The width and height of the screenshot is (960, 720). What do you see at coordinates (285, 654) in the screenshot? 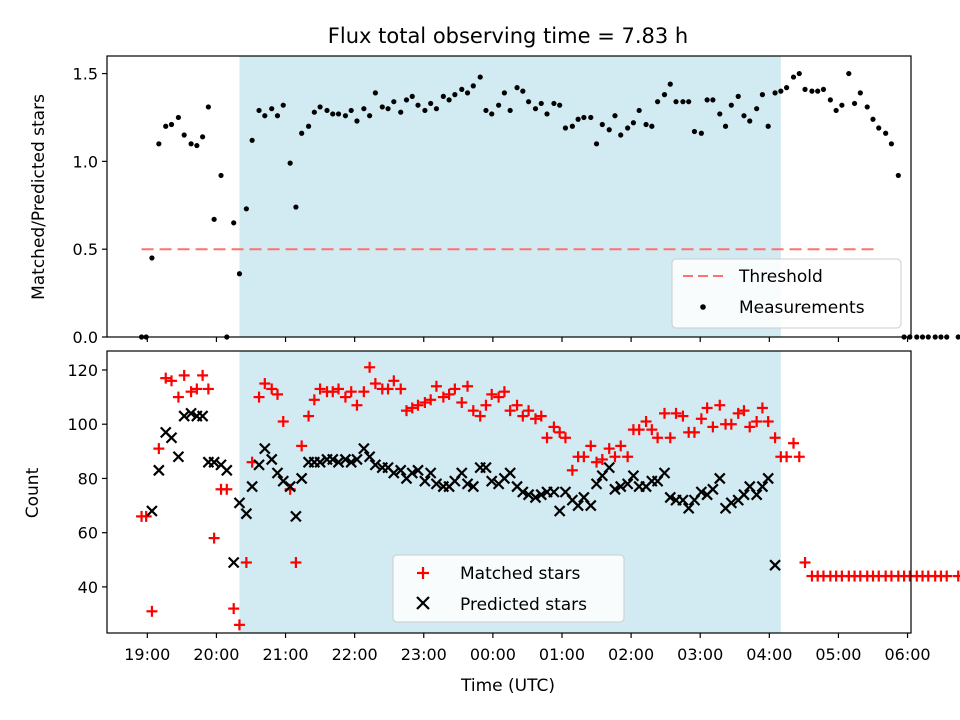
I see `x-tick-label: 21:00` at bounding box center [285, 654].